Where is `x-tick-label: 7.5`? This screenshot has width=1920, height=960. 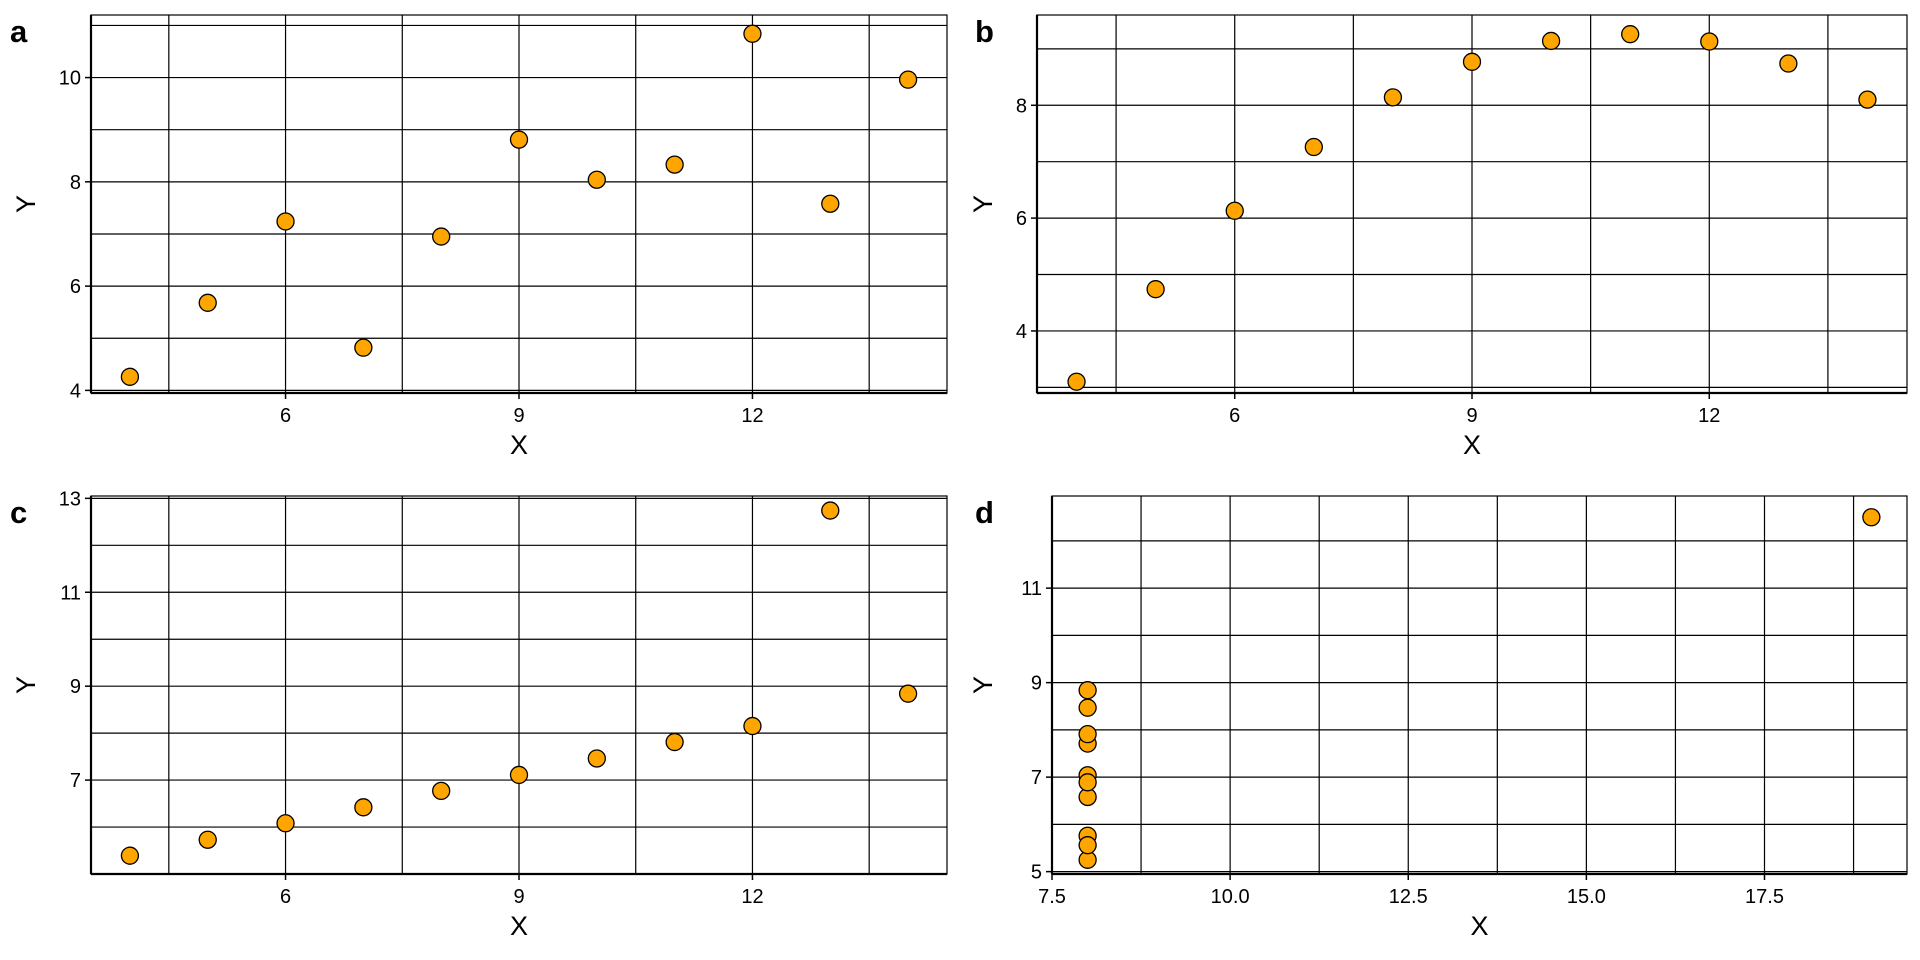
x-tick-label: 7.5 is located at coordinates (1052, 897).